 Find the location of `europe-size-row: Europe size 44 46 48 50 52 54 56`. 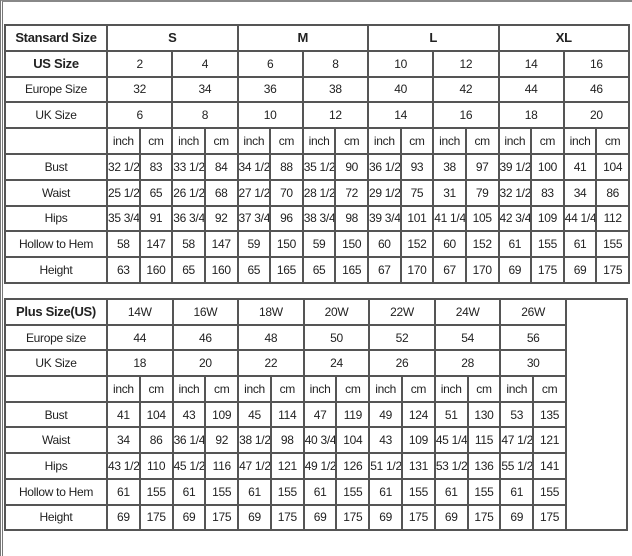

europe-size-row: Europe size 44 46 48 50 52 54 56 is located at coordinates (315, 337).